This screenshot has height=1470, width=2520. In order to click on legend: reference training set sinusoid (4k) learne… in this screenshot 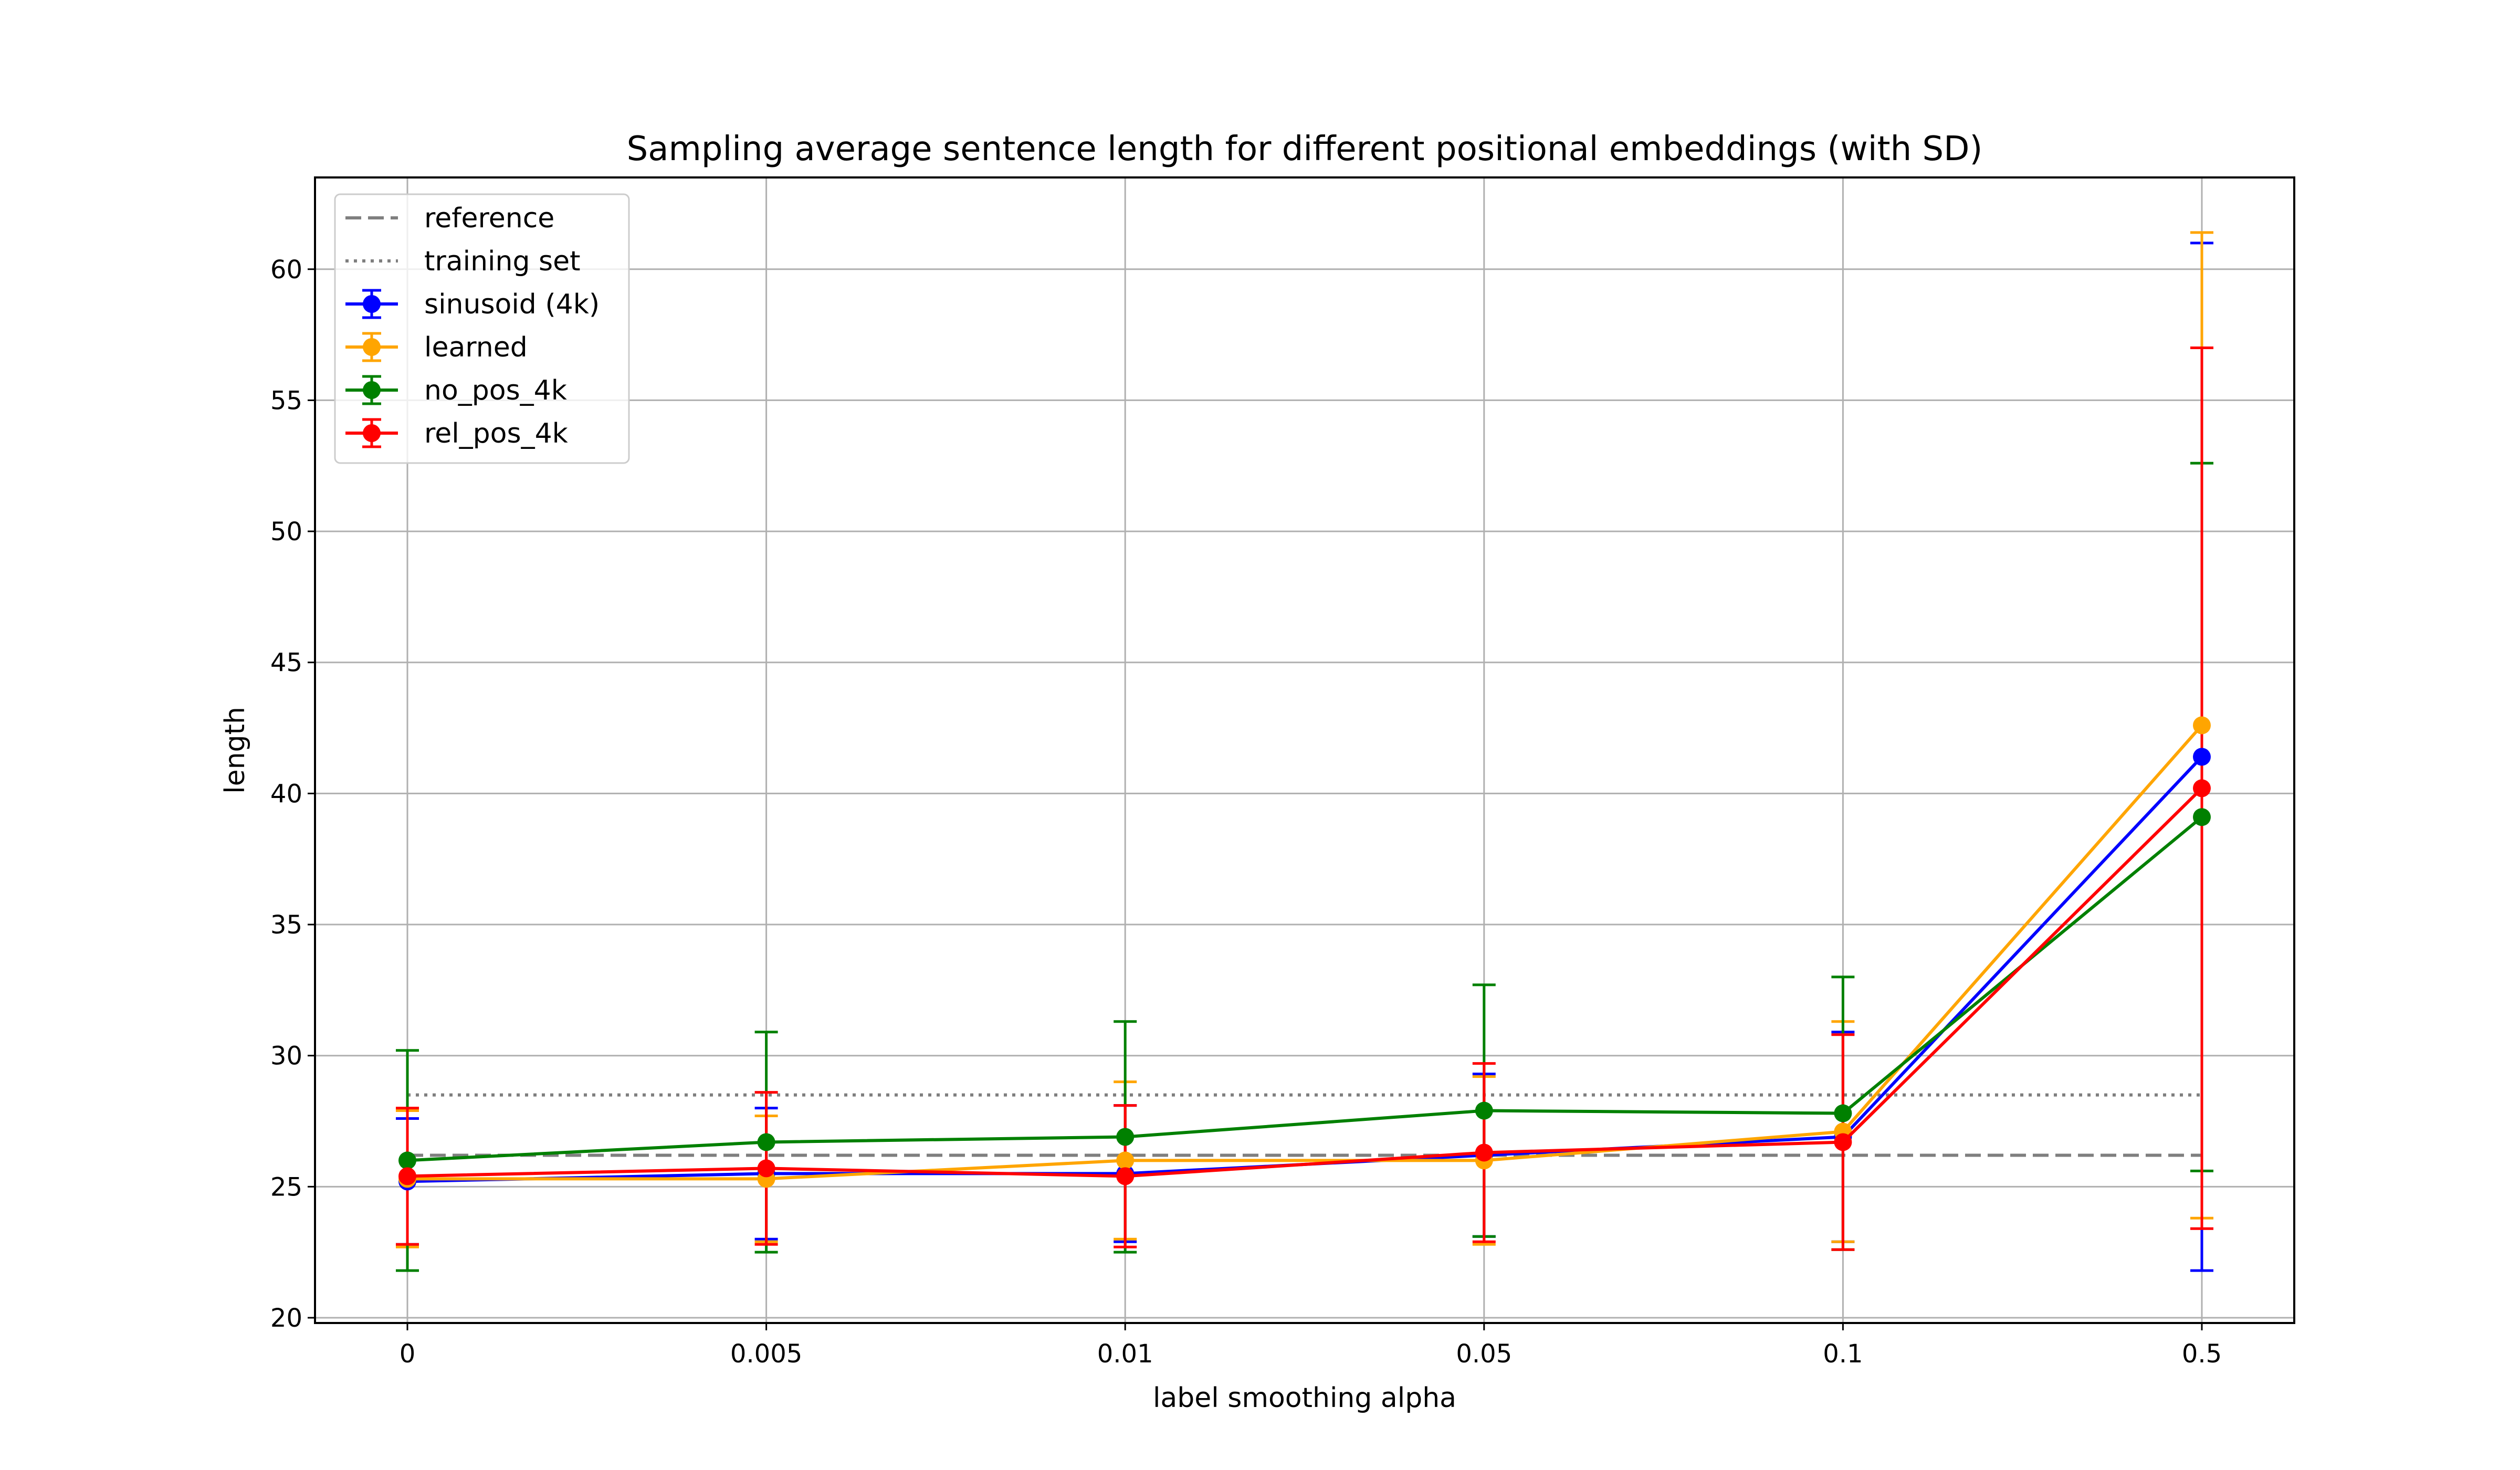, I will do `click(482, 328)`.